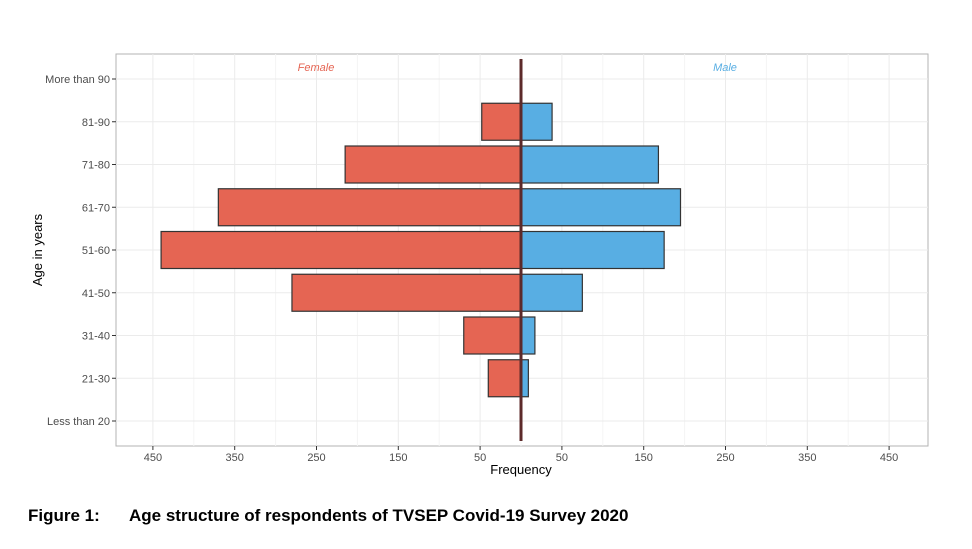  What do you see at coordinates (96, 379) in the screenshot?
I see `y-tick-label: 21-30` at bounding box center [96, 379].